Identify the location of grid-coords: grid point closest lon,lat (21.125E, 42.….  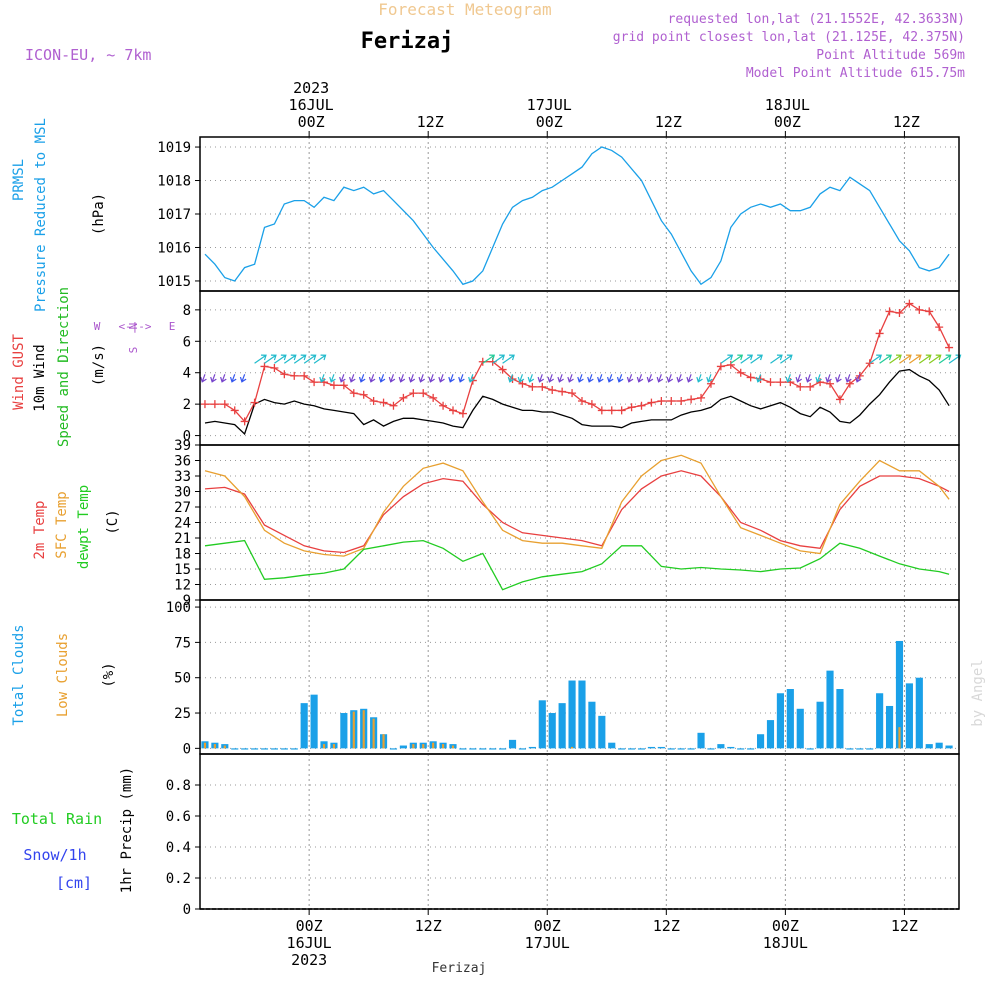
(789, 37).